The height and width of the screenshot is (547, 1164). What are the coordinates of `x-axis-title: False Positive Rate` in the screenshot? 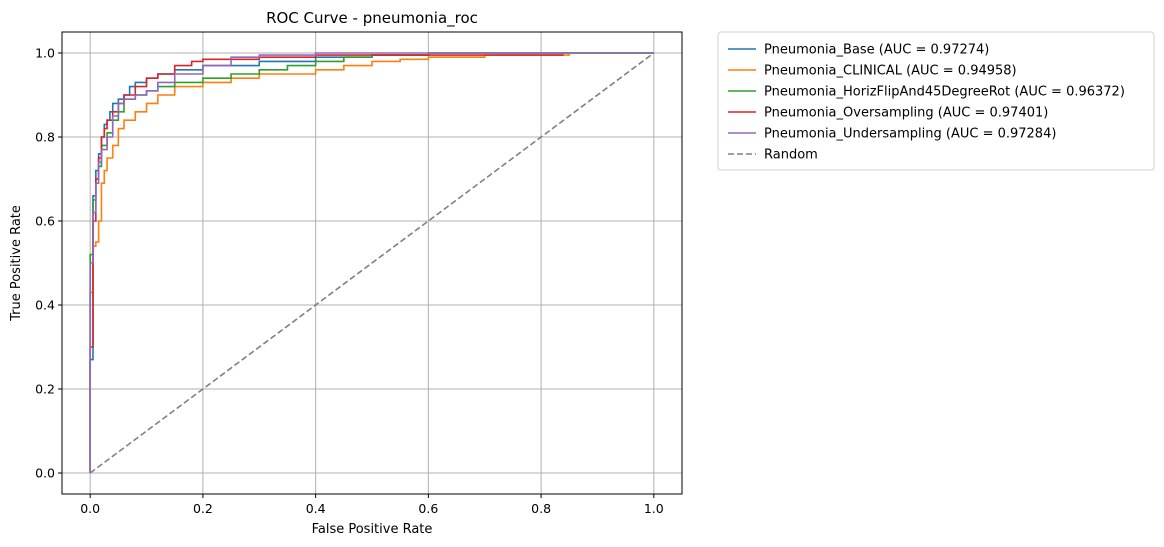 It's located at (372, 529).